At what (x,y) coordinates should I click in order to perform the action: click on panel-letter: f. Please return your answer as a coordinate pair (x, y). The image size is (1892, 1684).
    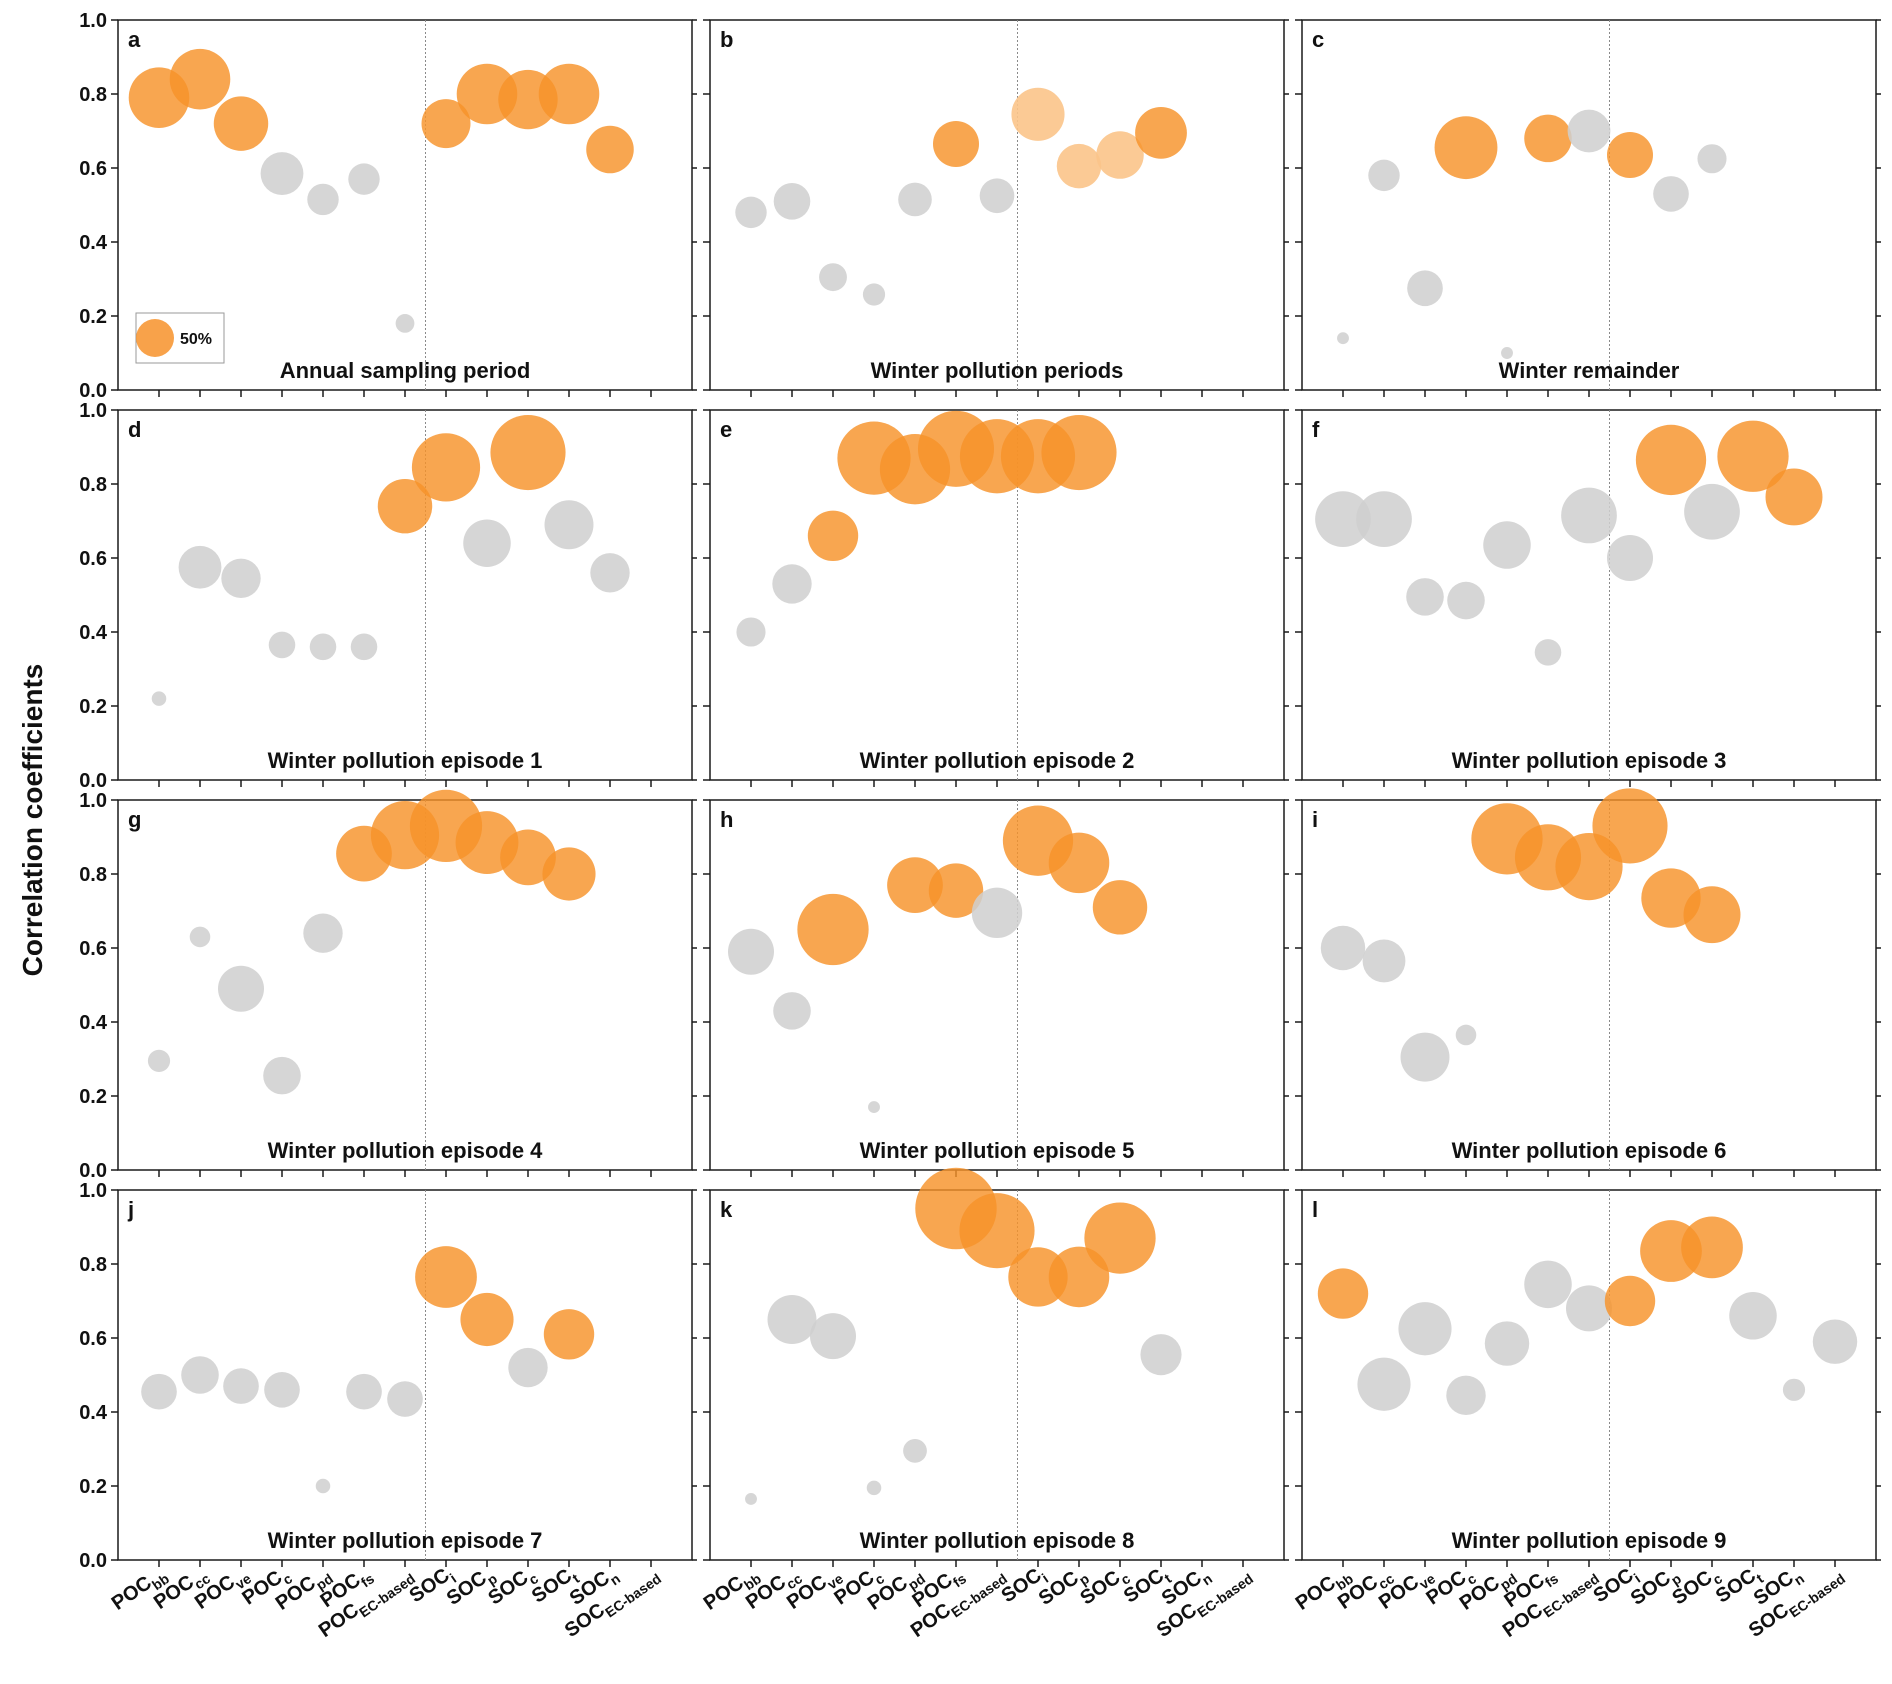
    Looking at the image, I should click on (1316, 429).